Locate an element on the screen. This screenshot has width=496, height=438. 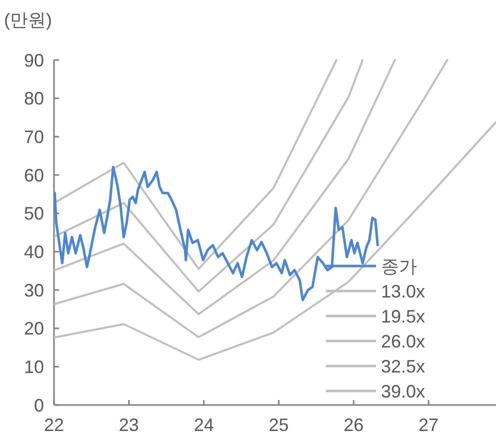
y-tick-label: 50 is located at coordinates (34, 214).